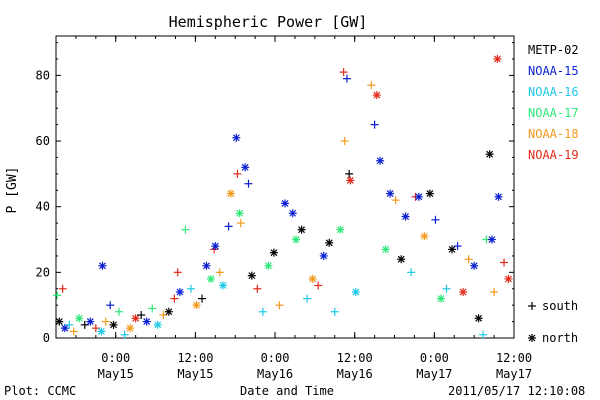  Describe the element at coordinates (46, 338) in the screenshot. I see `y-tick-label: 0` at that location.